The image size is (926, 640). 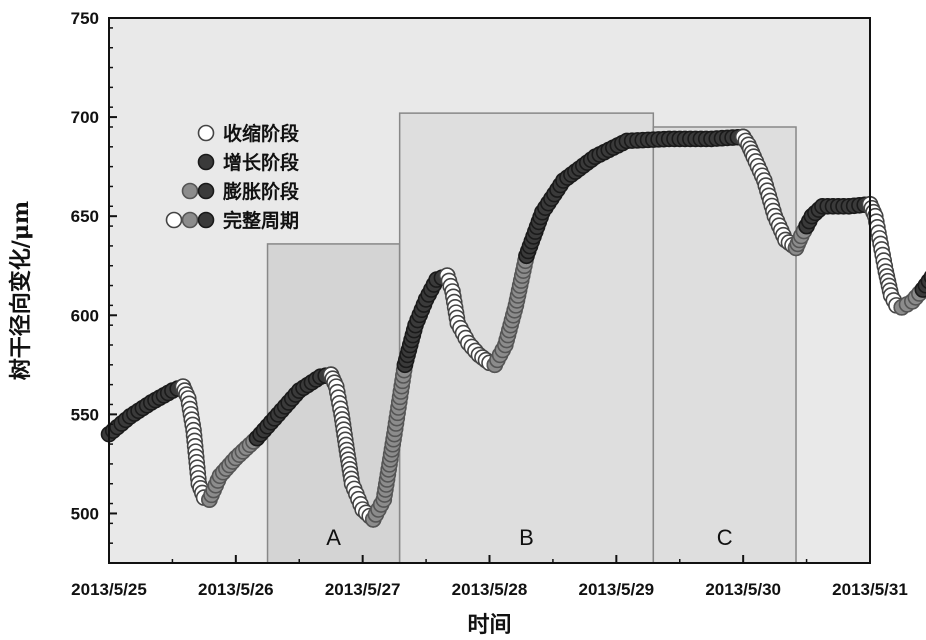 What do you see at coordinates (85, 117) in the screenshot?
I see `y-tick-label: 700` at bounding box center [85, 117].